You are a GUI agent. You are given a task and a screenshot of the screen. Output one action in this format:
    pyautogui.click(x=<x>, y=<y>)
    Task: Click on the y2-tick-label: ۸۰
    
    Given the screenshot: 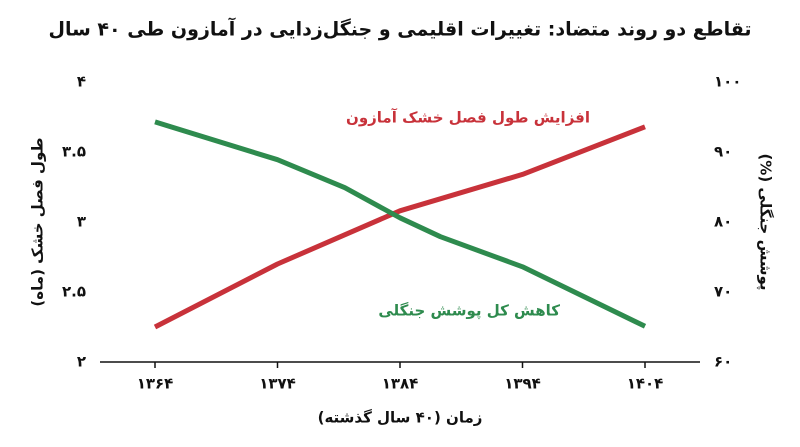 What is the action you would take?
    pyautogui.click(x=723, y=222)
    